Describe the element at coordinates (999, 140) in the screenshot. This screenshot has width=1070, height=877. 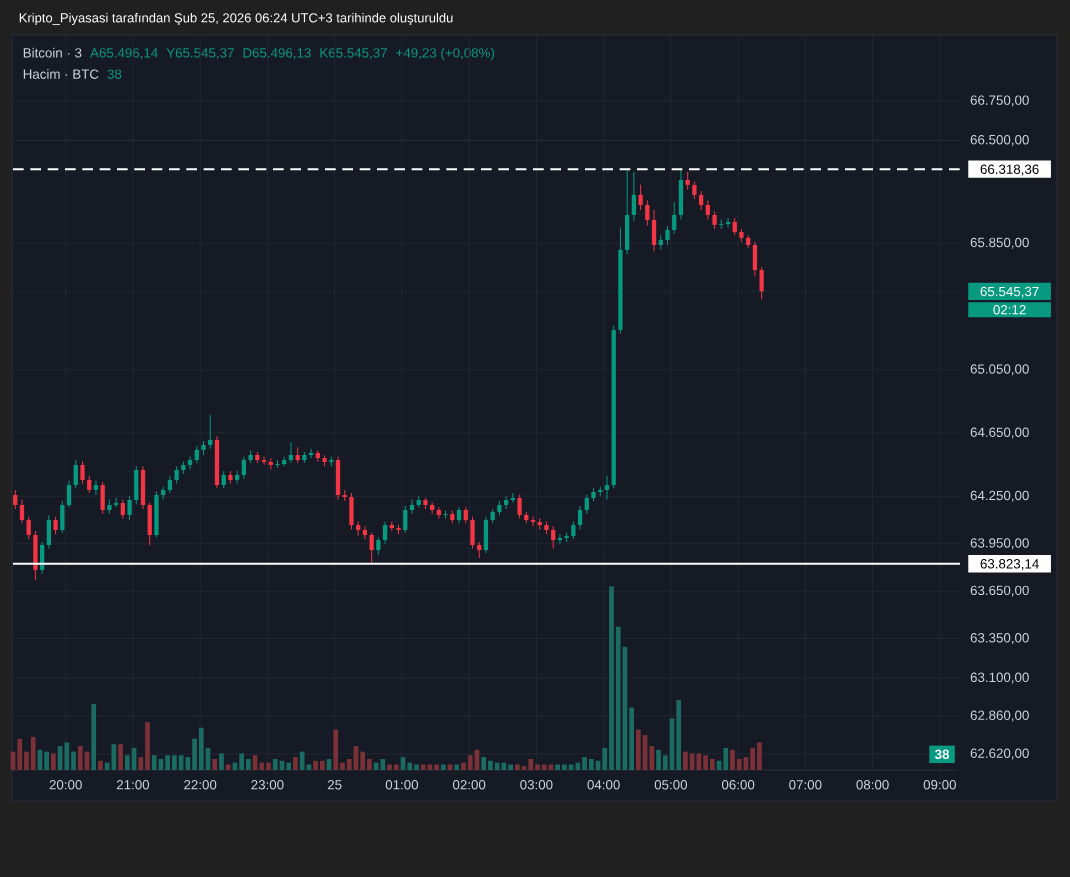
I see `y-tick-label: 66.500,00` at that location.